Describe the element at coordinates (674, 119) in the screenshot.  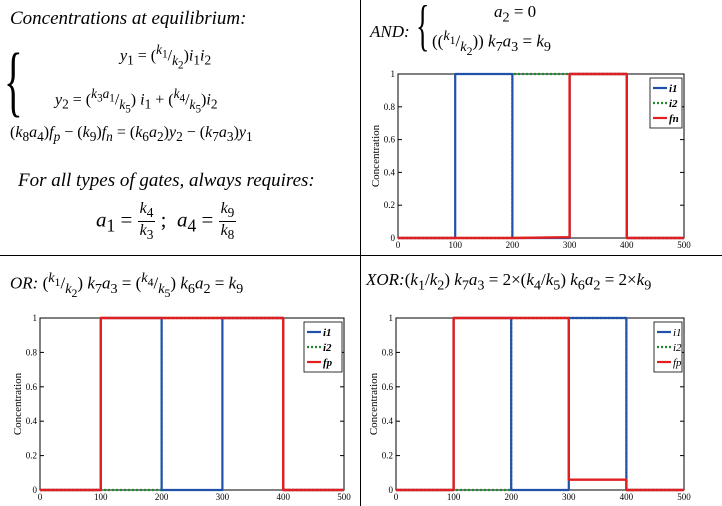
I see `legend-label-fn: fn` at that location.